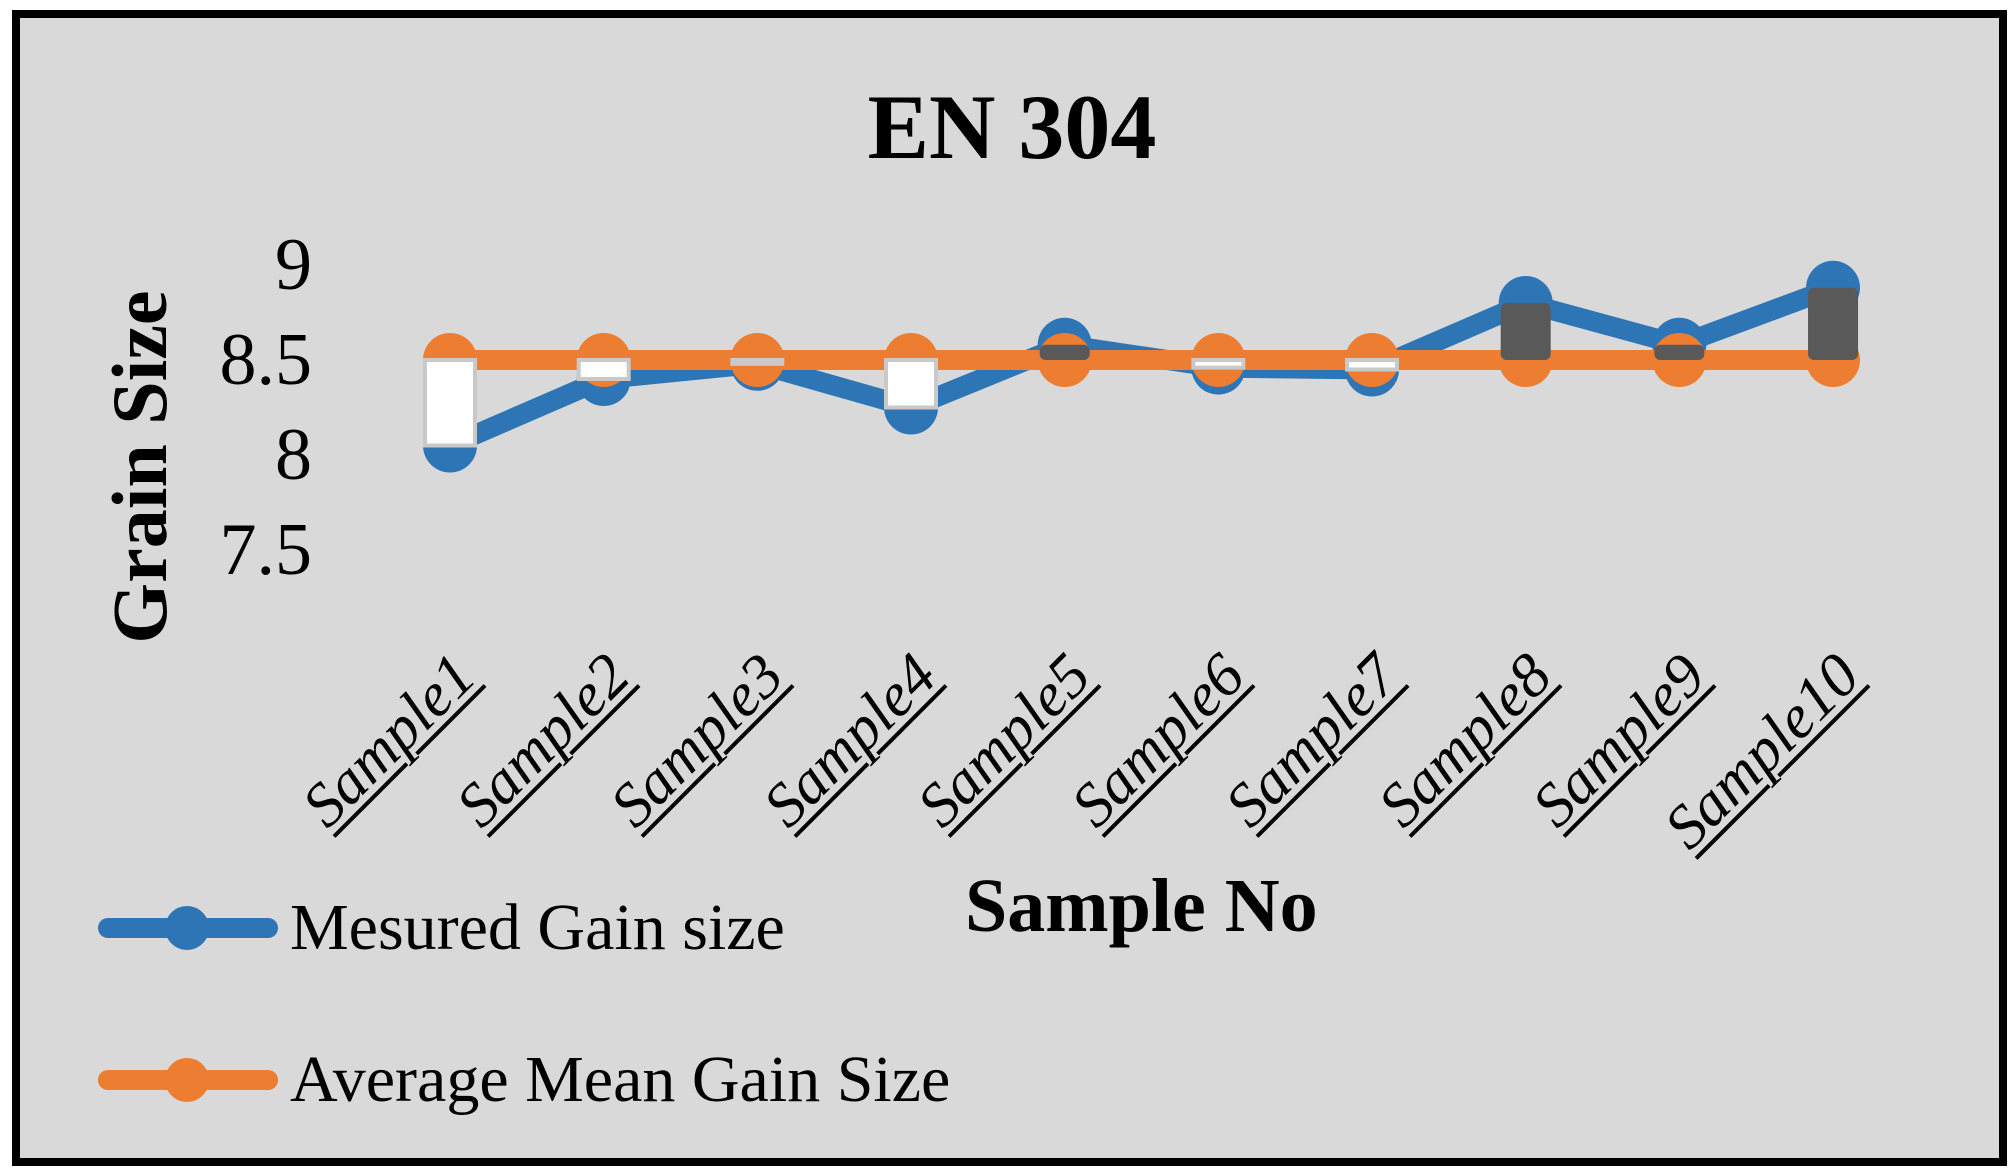  Describe the element at coordinates (1012, 127) in the screenshot. I see `chart-title: EN 304` at that location.